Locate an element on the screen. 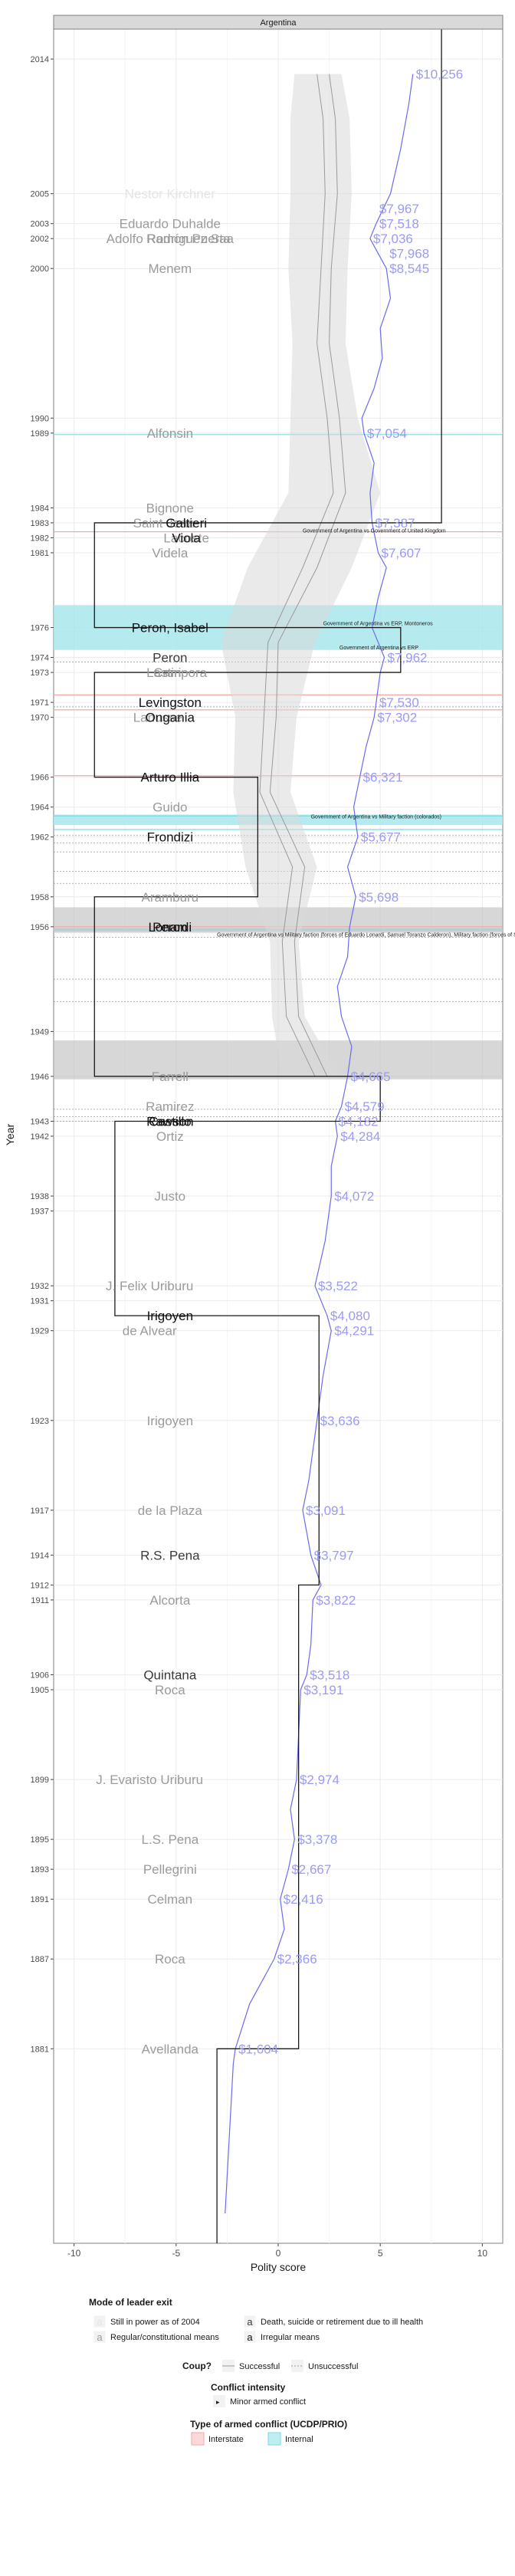 The width and height of the screenshot is (515, 2576). y-tick-label: 1937 is located at coordinates (40, 1212).